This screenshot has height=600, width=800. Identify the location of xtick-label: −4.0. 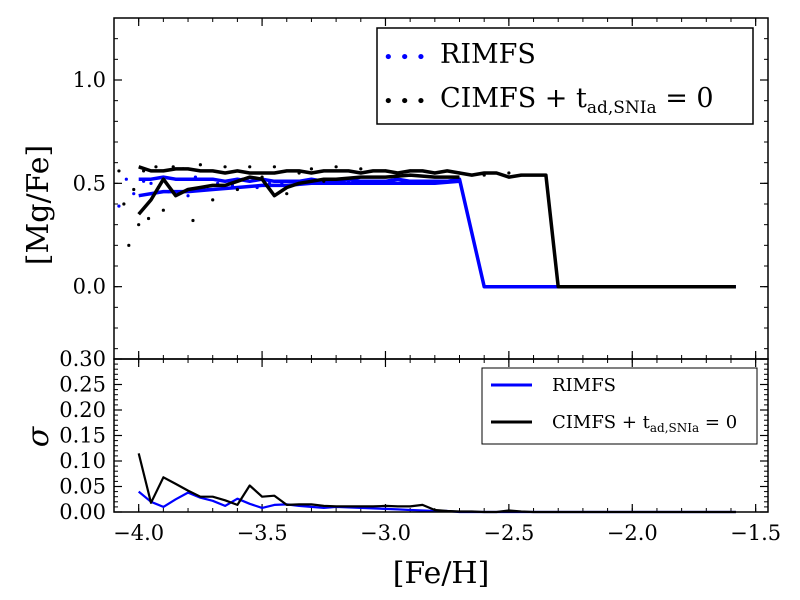
(138, 533).